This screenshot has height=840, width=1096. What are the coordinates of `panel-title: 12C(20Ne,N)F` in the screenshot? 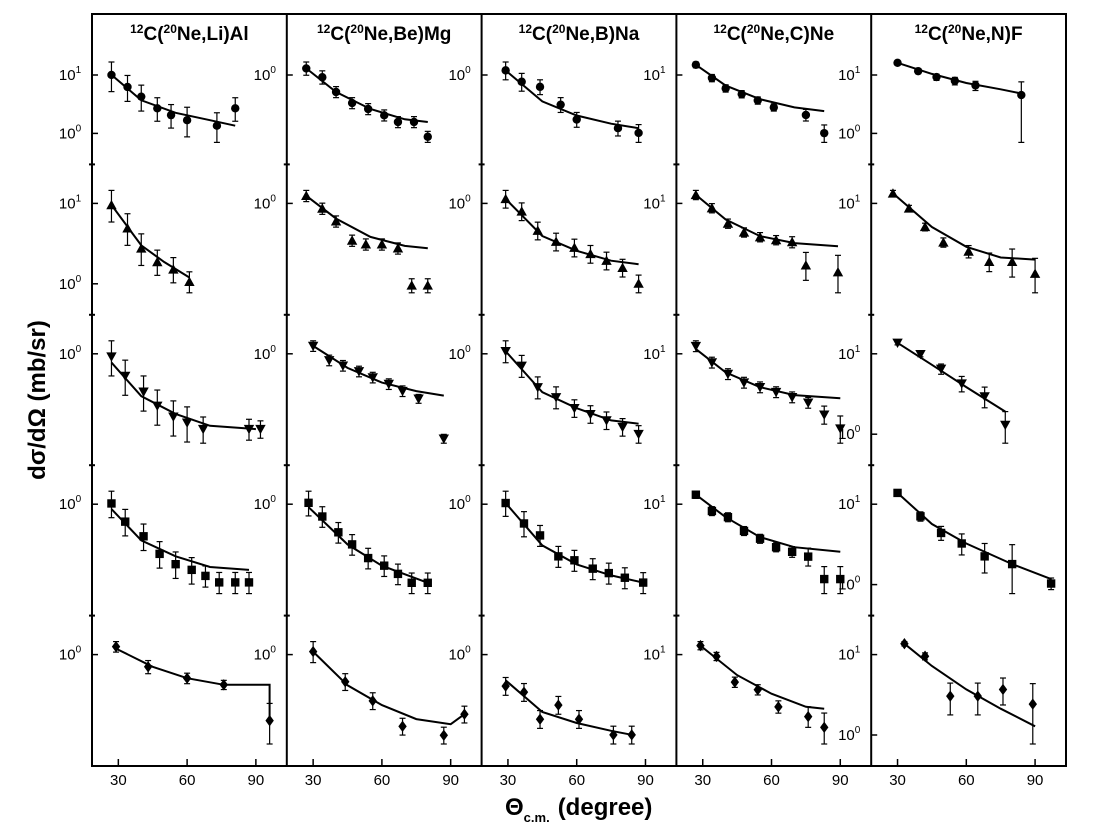 It's located at (969, 33).